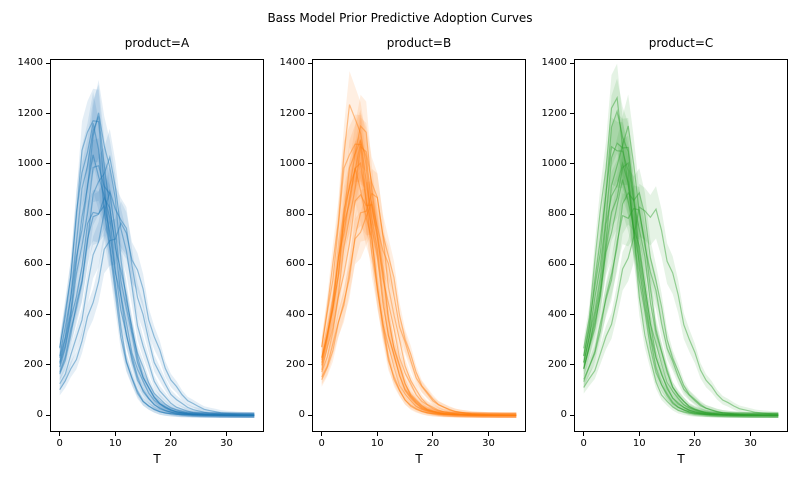 This screenshot has height=480, width=800. Describe the element at coordinates (157, 459) in the screenshot. I see `subplot-a-xlabel: T` at that location.